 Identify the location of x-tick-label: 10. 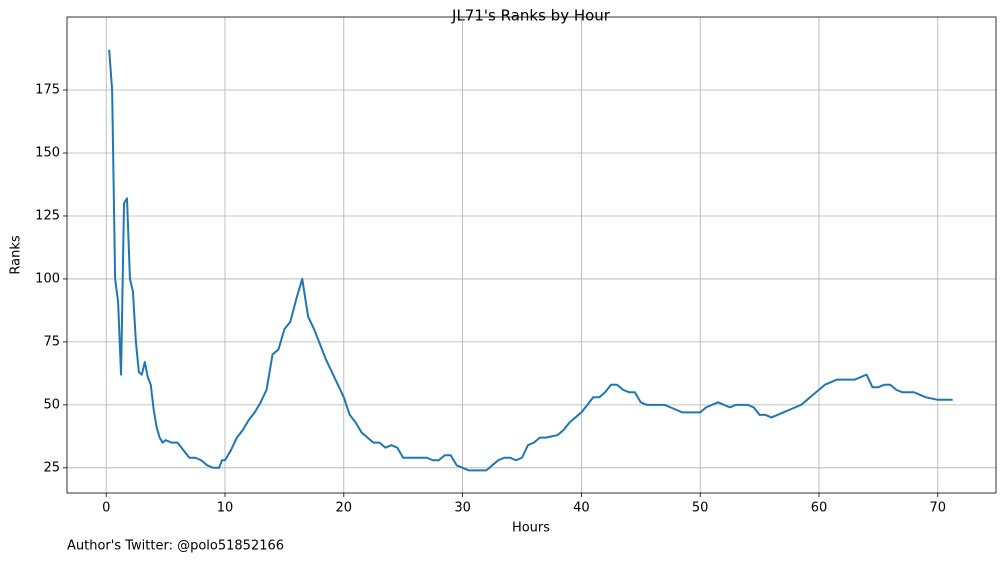
(225, 508).